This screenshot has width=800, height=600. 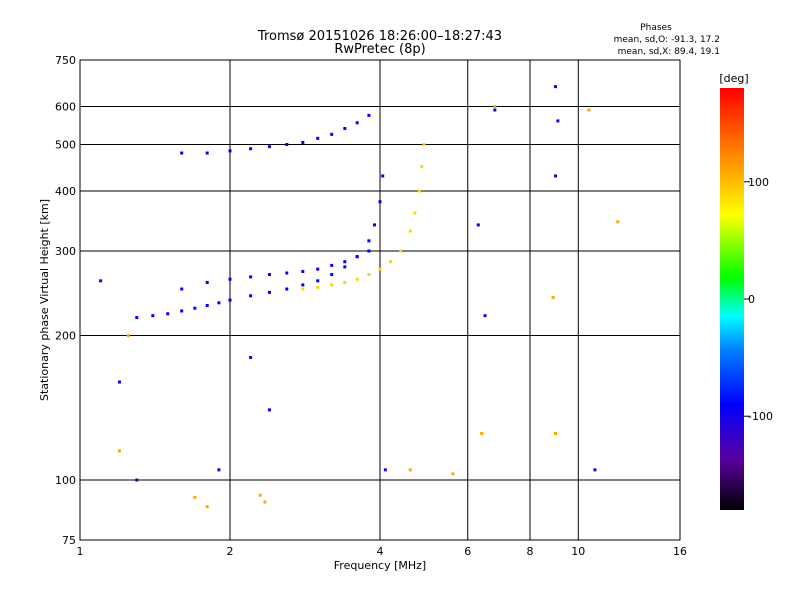 I want to click on colorbar-tick-label: 0, so click(x=751, y=299).